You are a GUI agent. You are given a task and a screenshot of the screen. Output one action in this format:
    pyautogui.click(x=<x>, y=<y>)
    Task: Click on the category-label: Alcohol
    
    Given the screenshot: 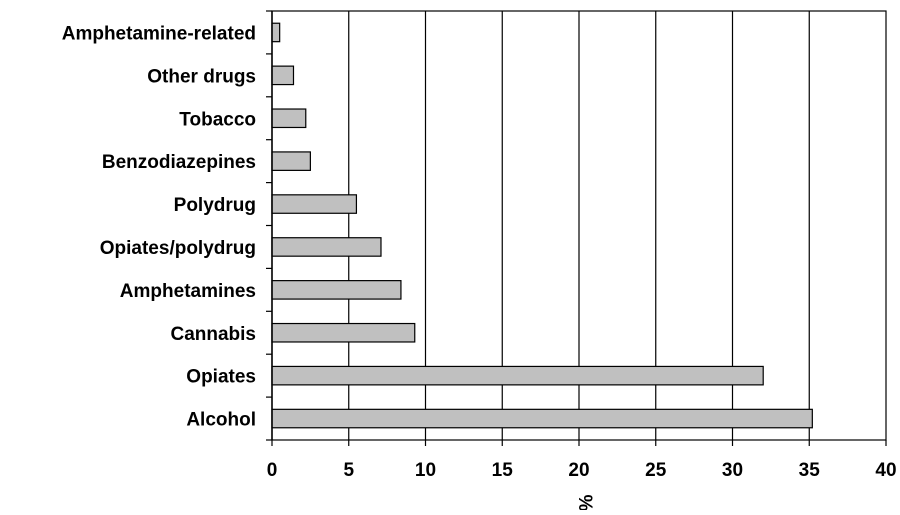 What is the action you would take?
    pyautogui.click(x=221, y=420)
    